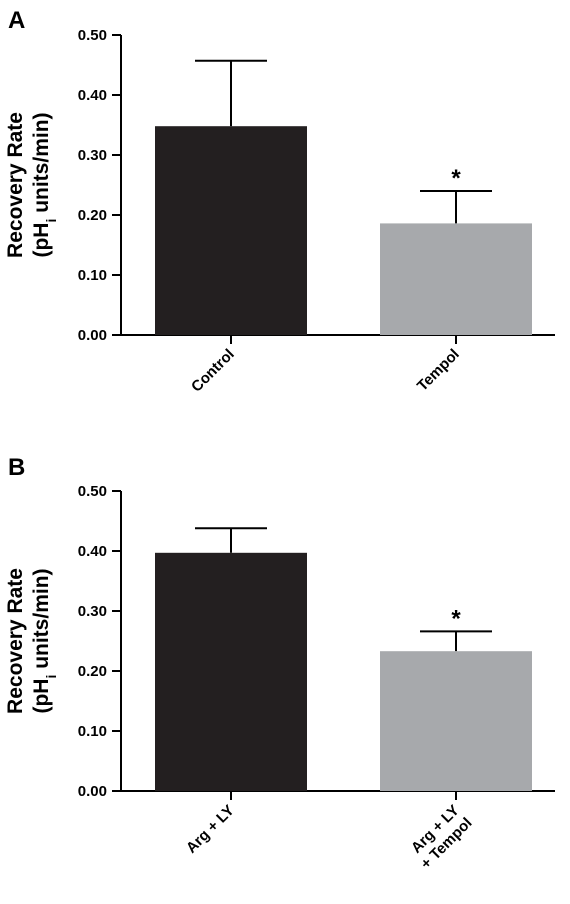 The width and height of the screenshot is (570, 904). I want to click on panel-letter: A, so click(16, 20).